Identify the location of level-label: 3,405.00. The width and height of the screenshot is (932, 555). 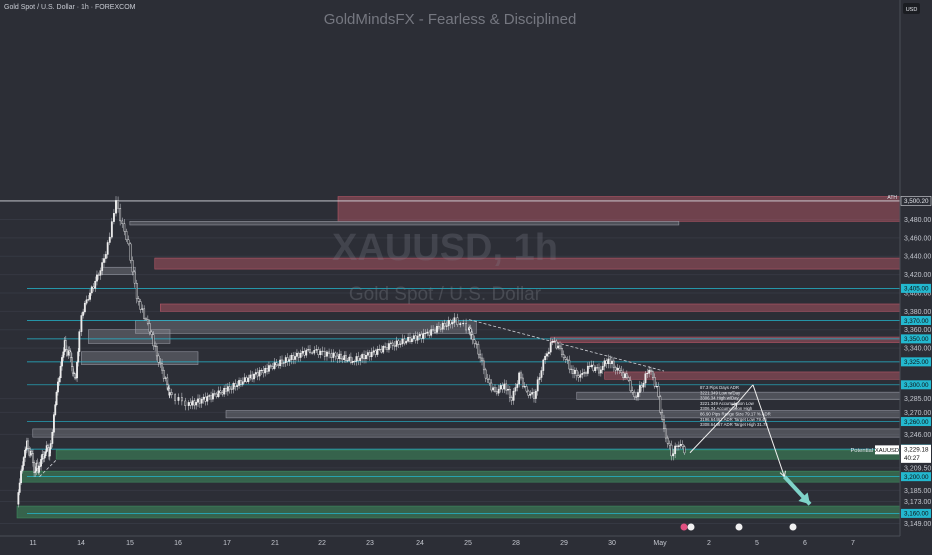
(916, 289).